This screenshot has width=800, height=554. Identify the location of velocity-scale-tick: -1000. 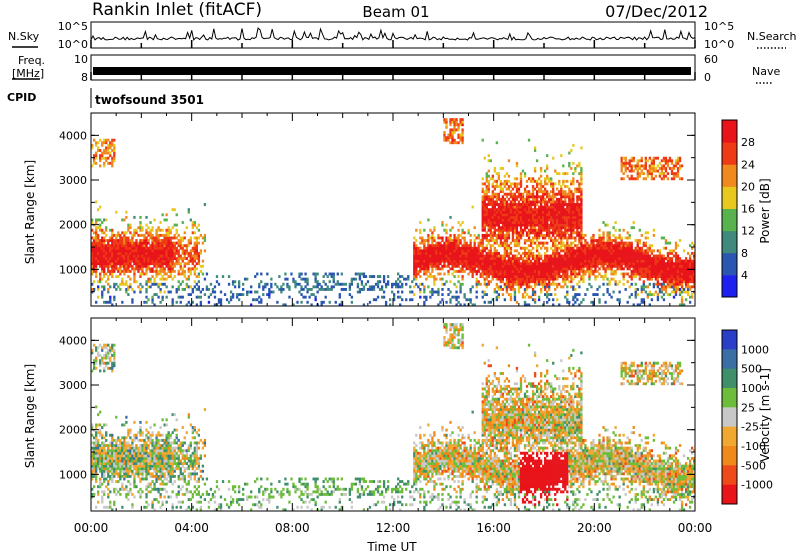
(757, 485).